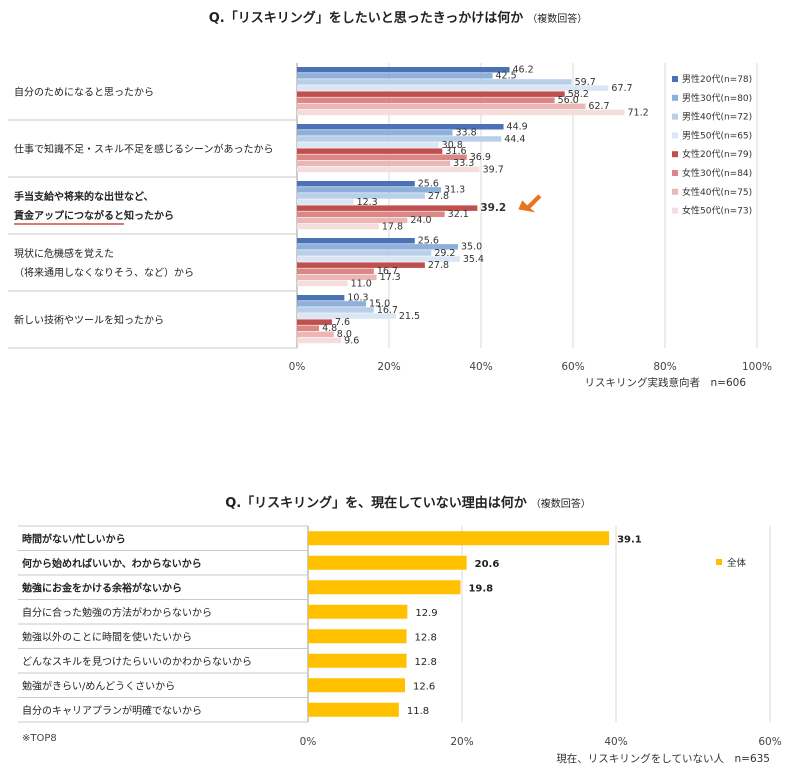  I want to click on chart1-data-label: 44.4, so click(514, 139).